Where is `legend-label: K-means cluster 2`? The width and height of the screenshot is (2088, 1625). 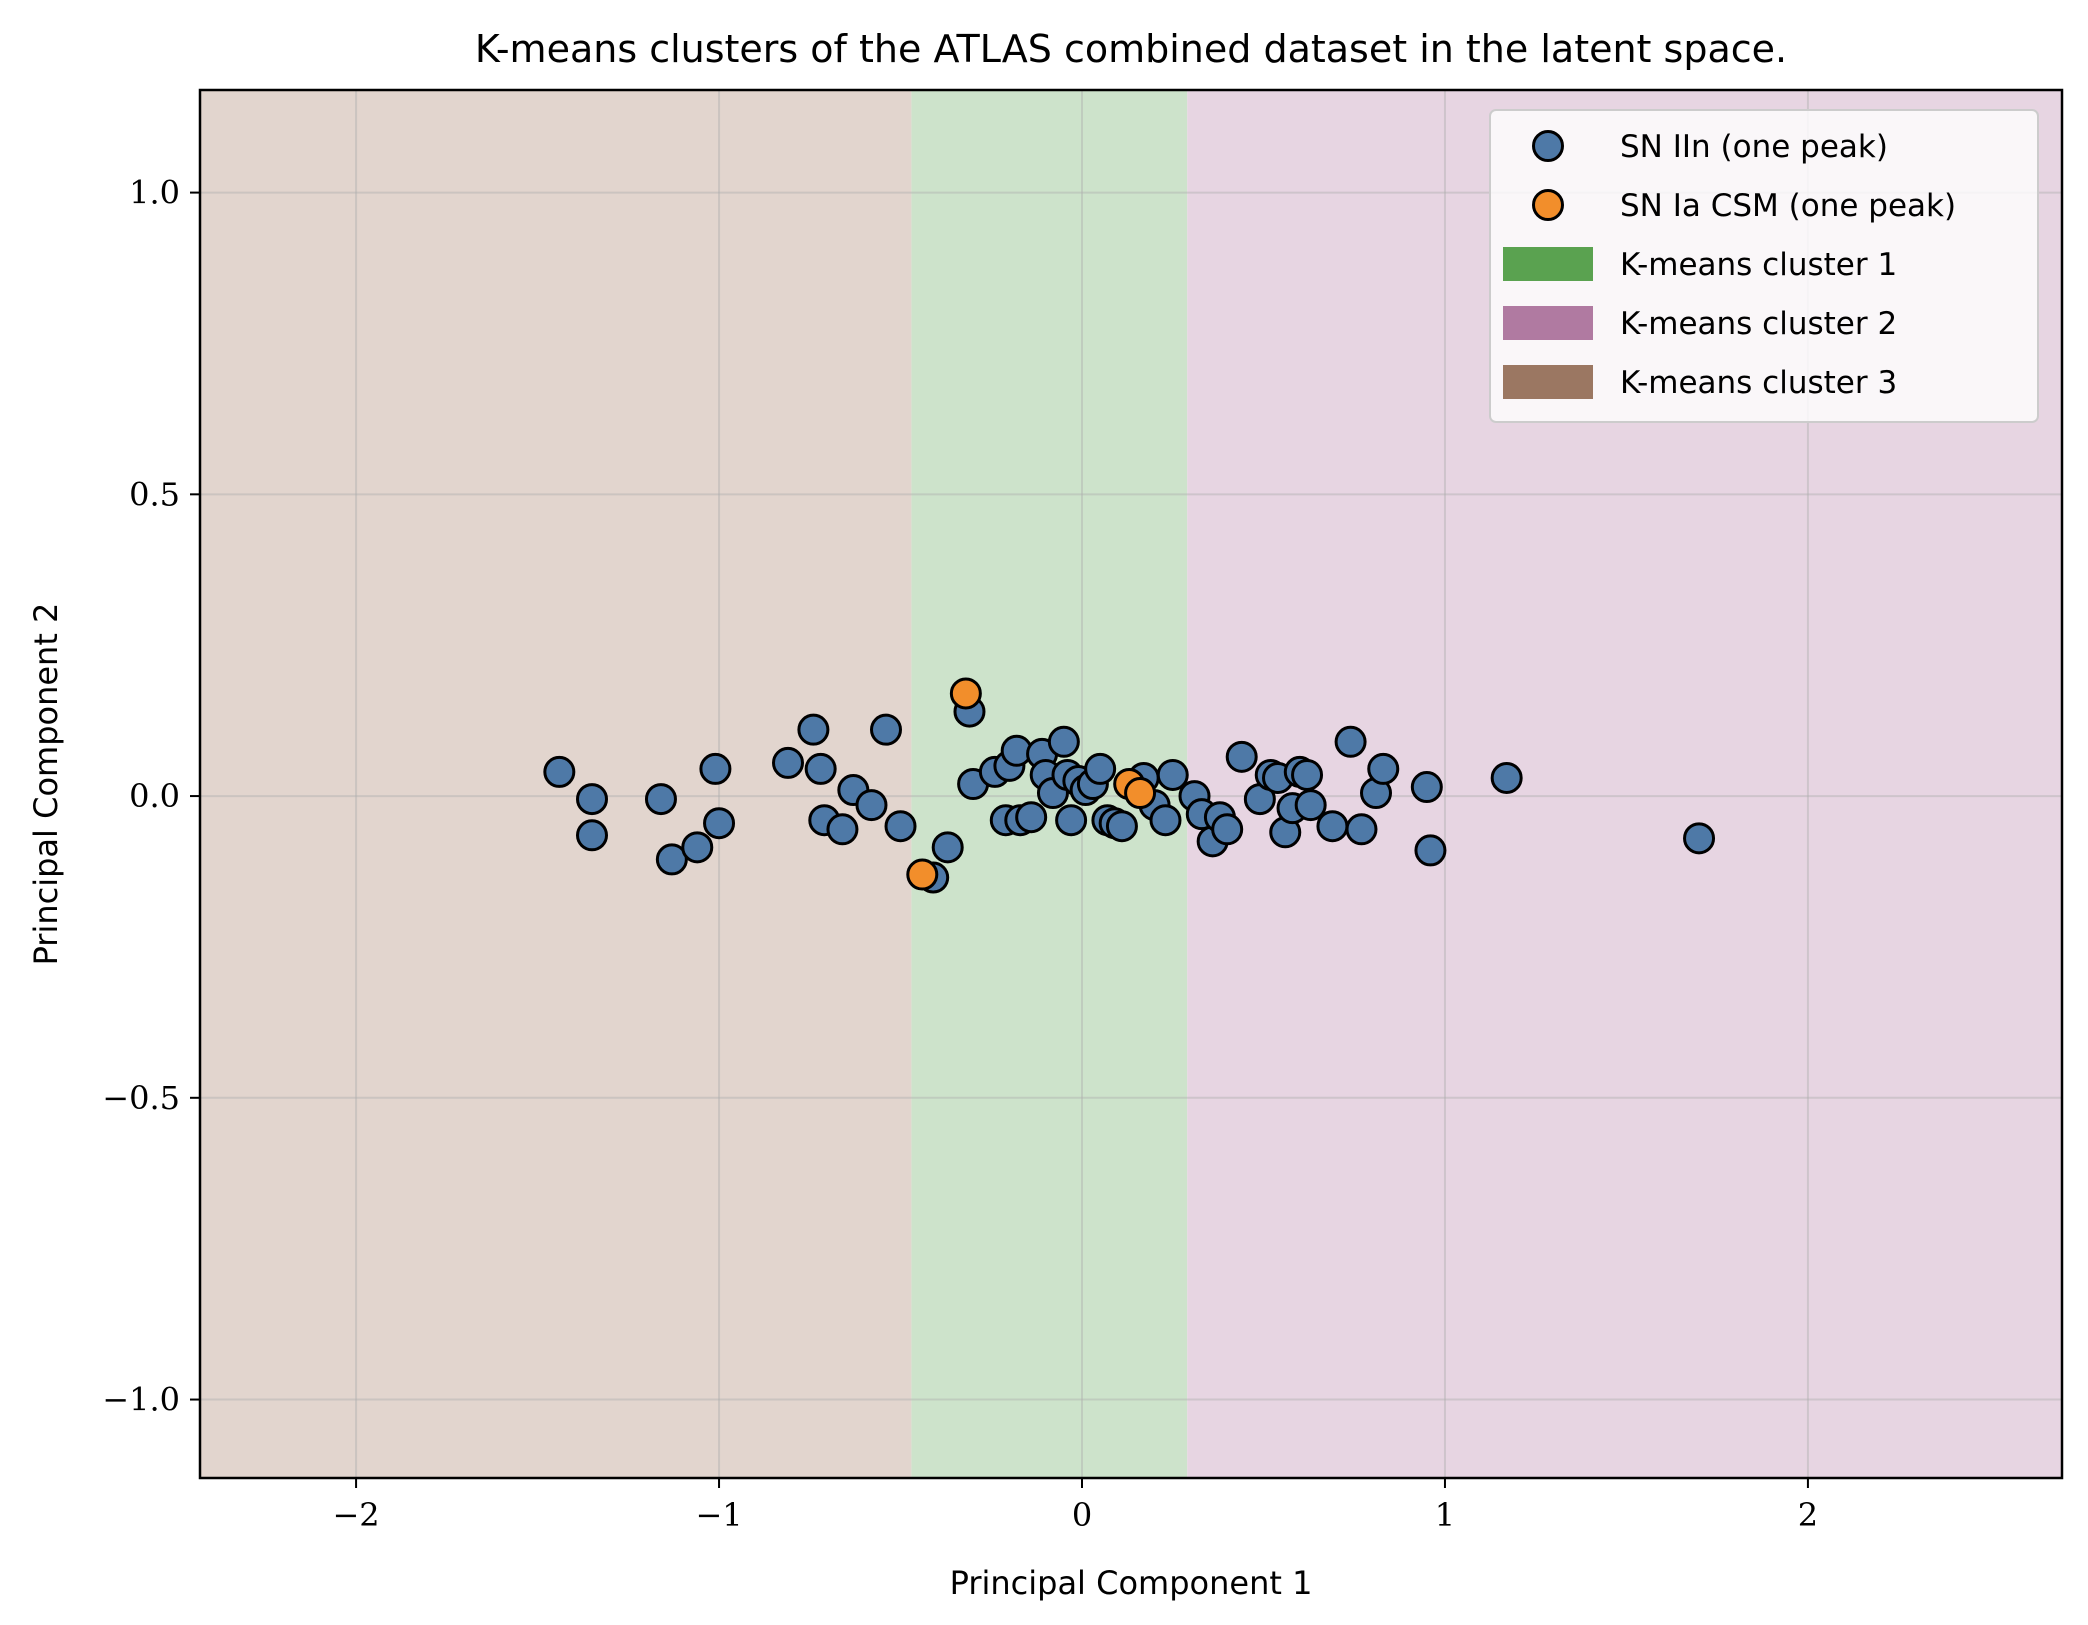 legend-label: K-means cluster 2 is located at coordinates (1758, 324).